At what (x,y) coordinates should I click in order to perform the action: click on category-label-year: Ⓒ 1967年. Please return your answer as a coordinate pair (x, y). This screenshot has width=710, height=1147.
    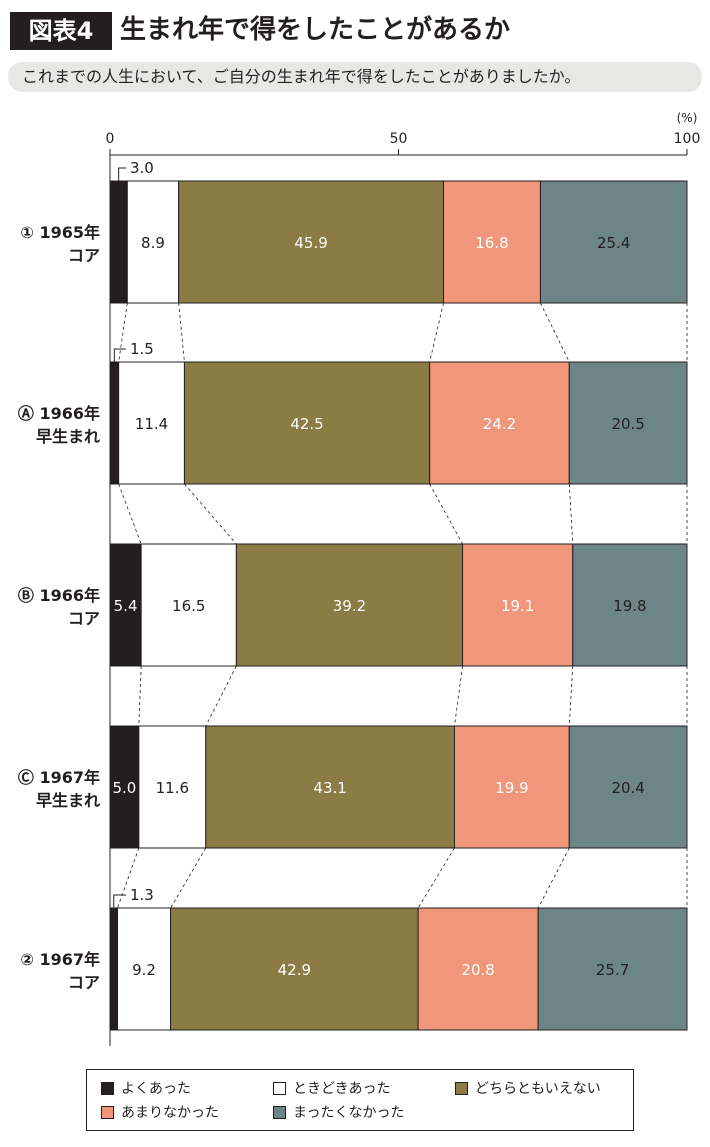
    Looking at the image, I should click on (59, 777).